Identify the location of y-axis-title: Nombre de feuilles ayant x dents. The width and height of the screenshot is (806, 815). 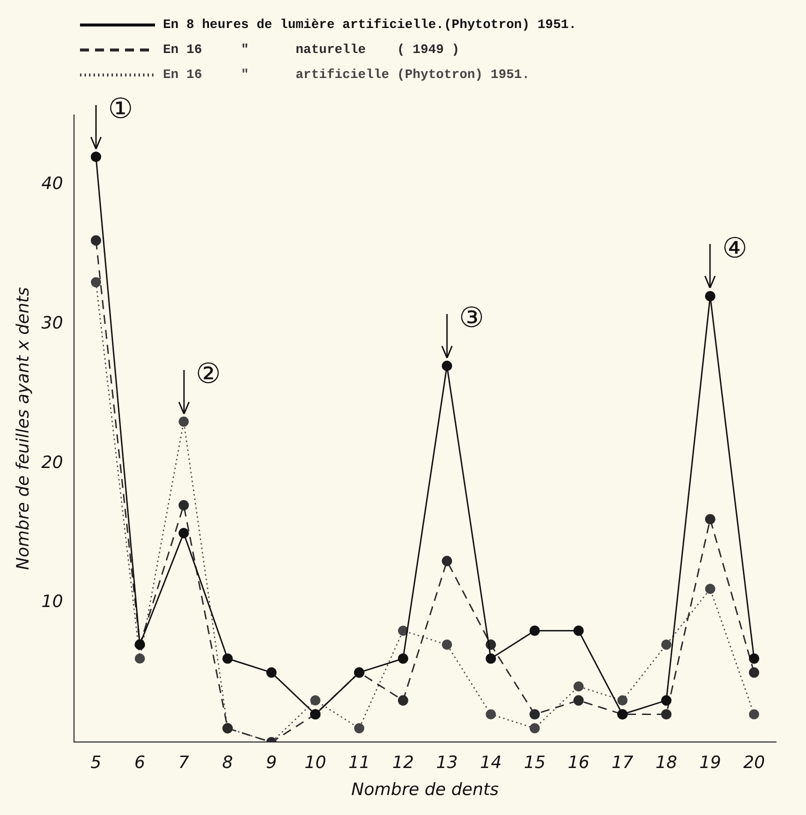
(24, 428).